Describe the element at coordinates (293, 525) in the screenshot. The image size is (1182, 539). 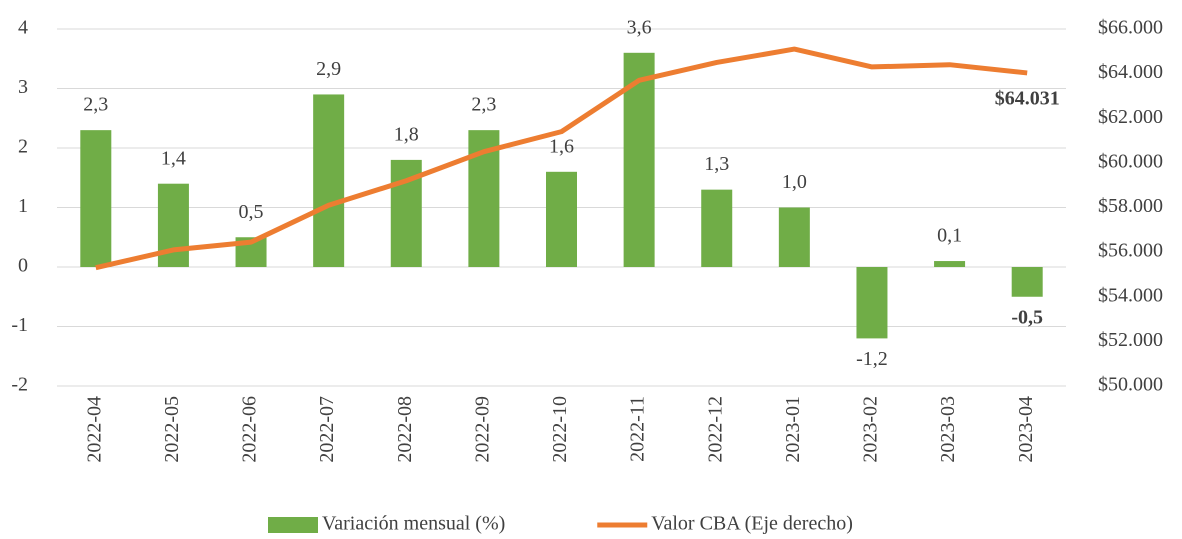
I see `legend-swatch` at that location.